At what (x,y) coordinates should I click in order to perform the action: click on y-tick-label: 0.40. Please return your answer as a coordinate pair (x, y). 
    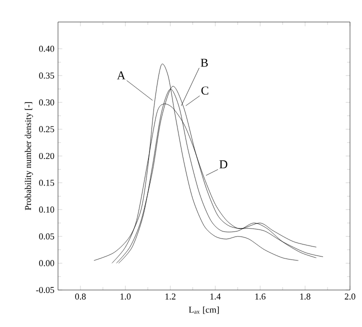
    Looking at the image, I should click on (46, 49).